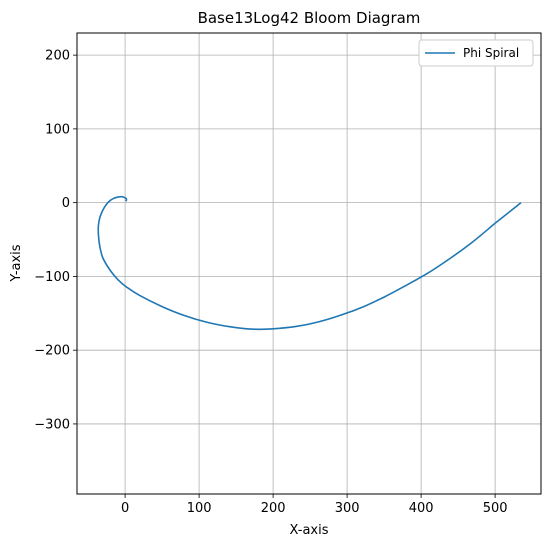  What do you see at coordinates (495, 508) in the screenshot?
I see `x-tick-label: 500` at bounding box center [495, 508].